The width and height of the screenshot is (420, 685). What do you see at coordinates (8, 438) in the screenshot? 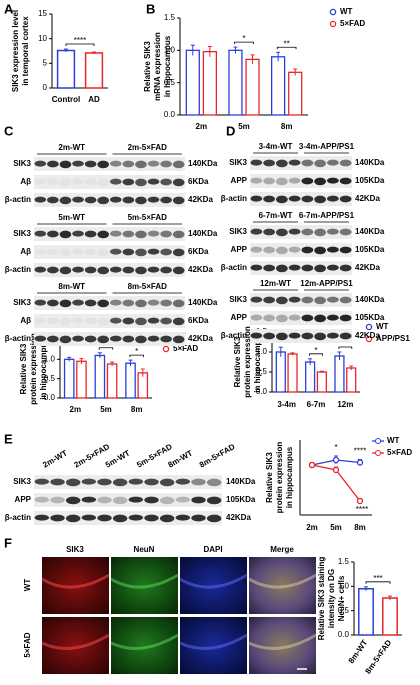
I see `panel-label: E` at bounding box center [8, 438].